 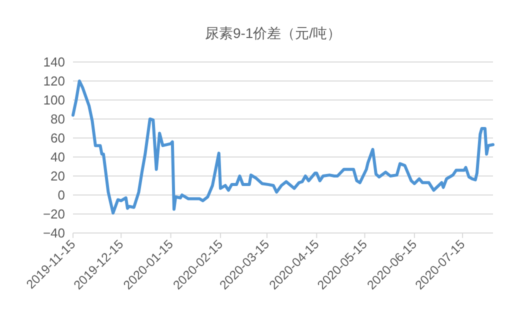 I want to click on y-tick-label: 100, so click(x=54, y=100).